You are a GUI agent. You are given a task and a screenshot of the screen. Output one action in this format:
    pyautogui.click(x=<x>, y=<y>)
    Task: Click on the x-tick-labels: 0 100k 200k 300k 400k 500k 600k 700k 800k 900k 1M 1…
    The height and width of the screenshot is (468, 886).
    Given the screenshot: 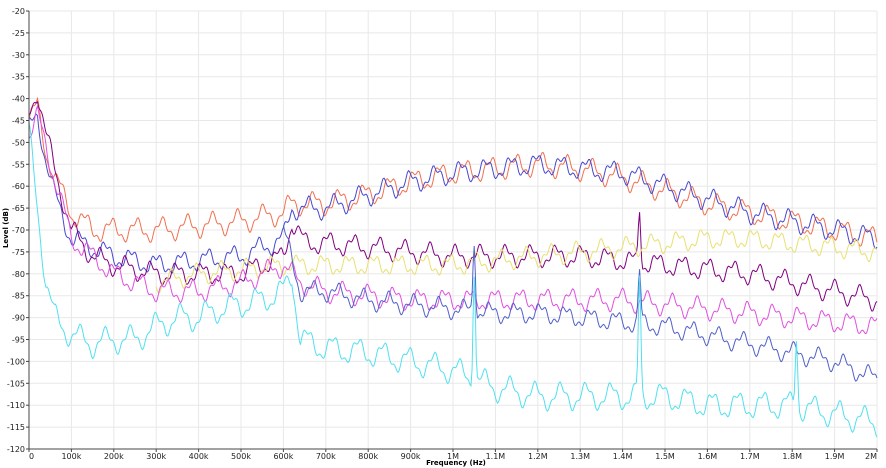 What is the action you would take?
    pyautogui.click(x=453, y=456)
    